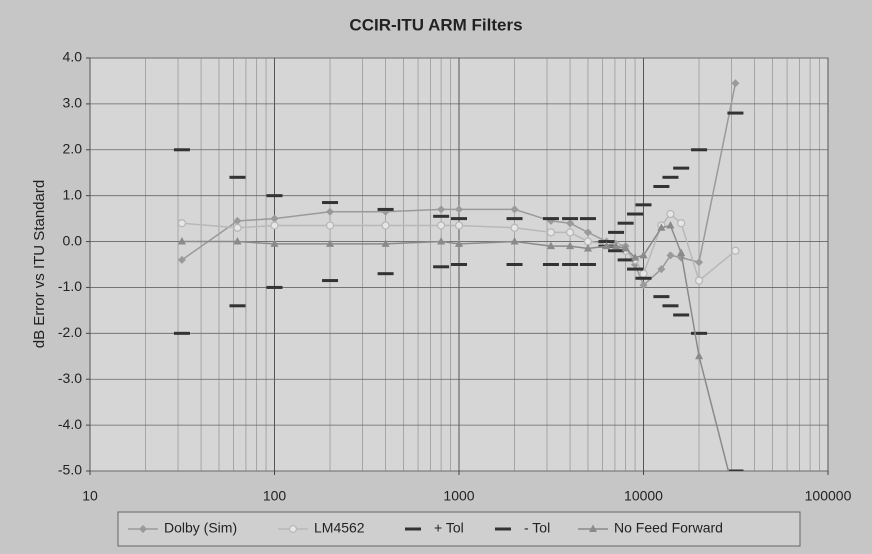  I want to click on y-tick-label: 1.0, so click(73, 194).